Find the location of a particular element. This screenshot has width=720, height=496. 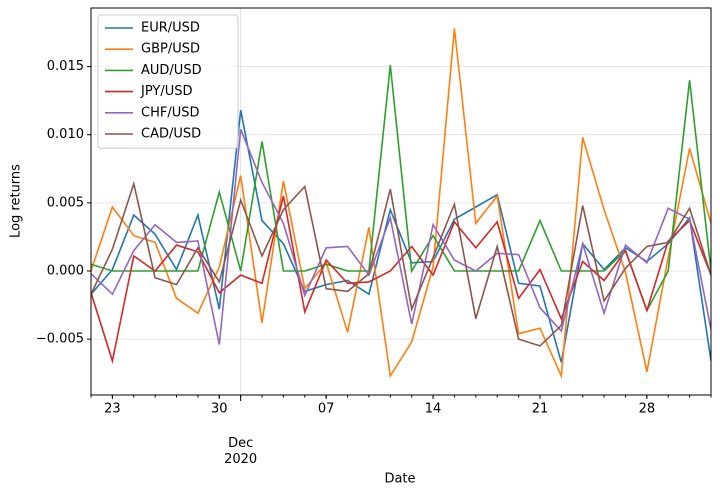

y-tick-label: 0.000 is located at coordinates (65, 270).